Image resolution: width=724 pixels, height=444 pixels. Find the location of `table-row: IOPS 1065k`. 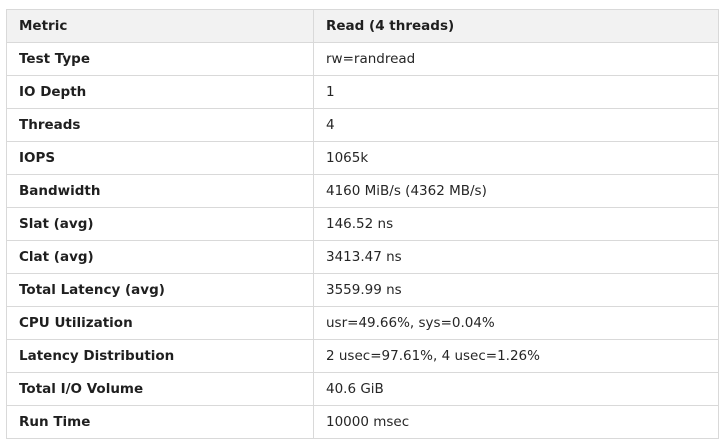

table-row: IOPS 1065k is located at coordinates (362, 158).